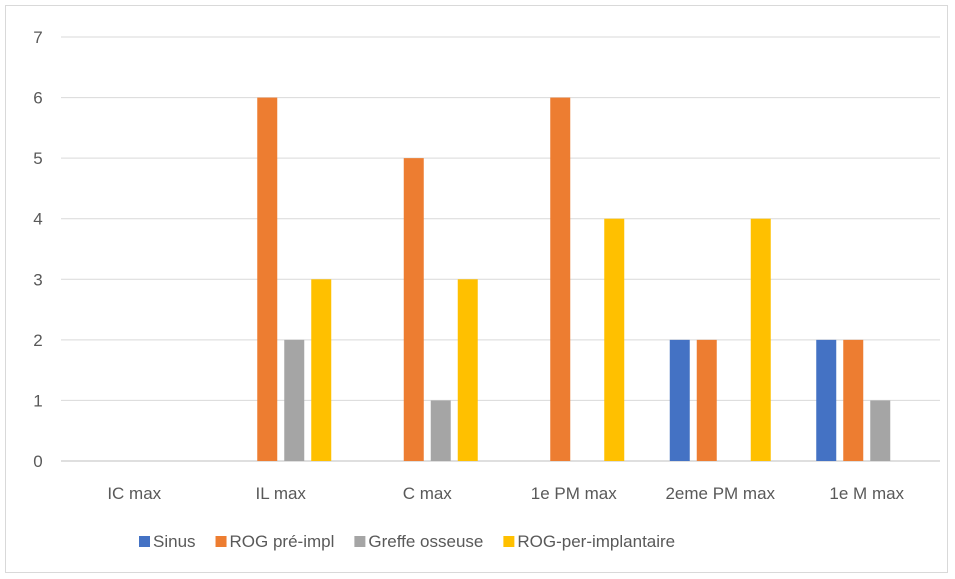  What do you see at coordinates (37, 98) in the screenshot?
I see `y-tick-label: 6` at bounding box center [37, 98].